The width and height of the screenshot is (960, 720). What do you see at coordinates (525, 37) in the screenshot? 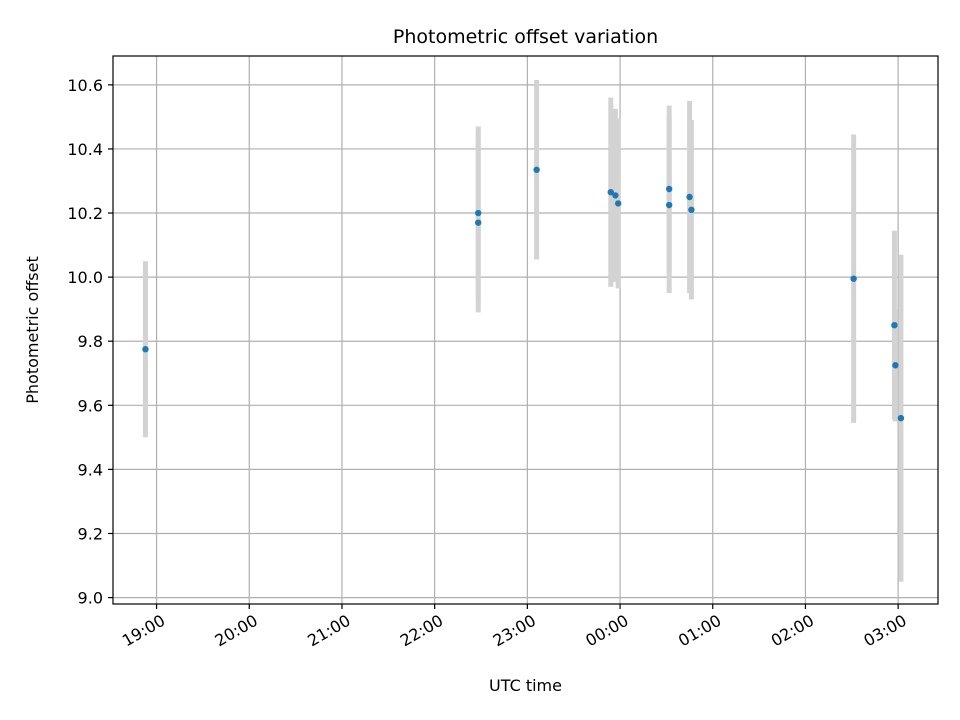
I see `chart-title: Photometric offset variation` at bounding box center [525, 37].